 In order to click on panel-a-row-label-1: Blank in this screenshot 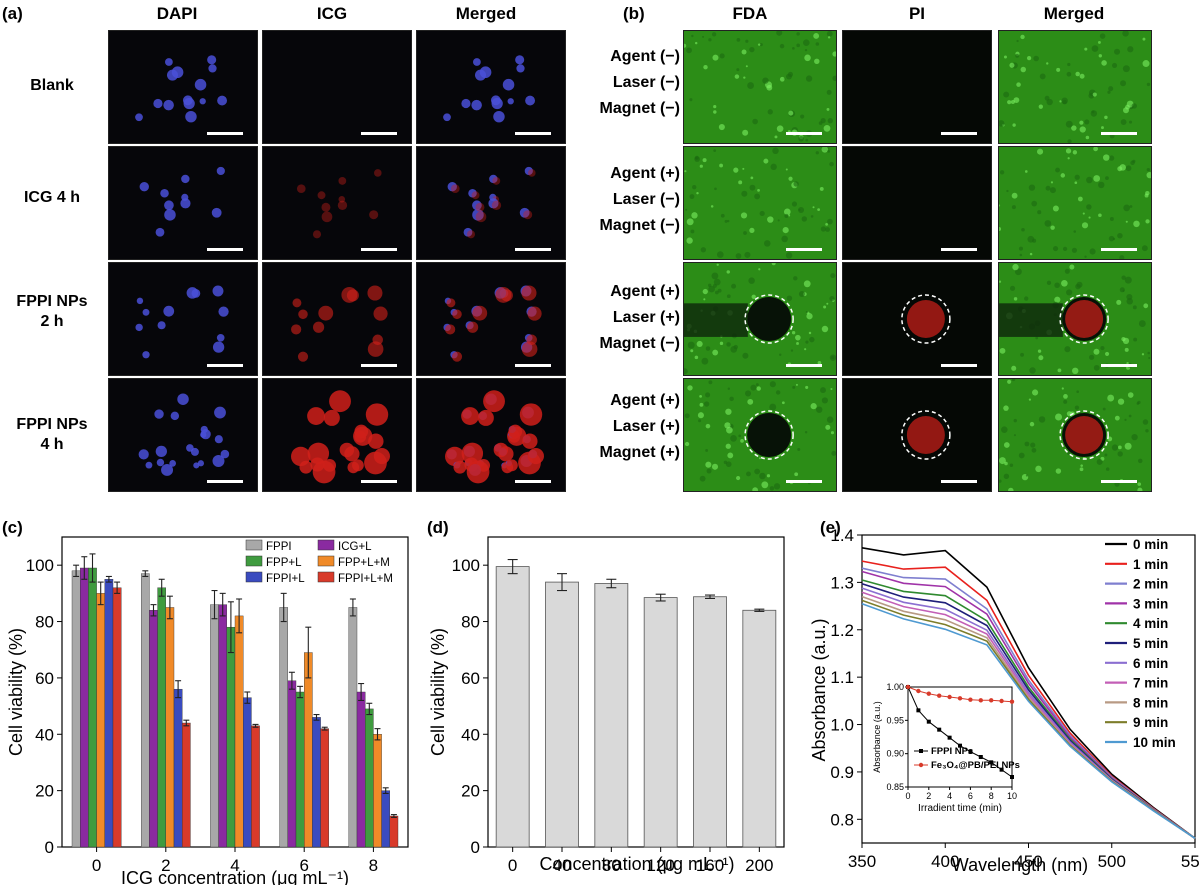, I will do `click(52, 86)`.